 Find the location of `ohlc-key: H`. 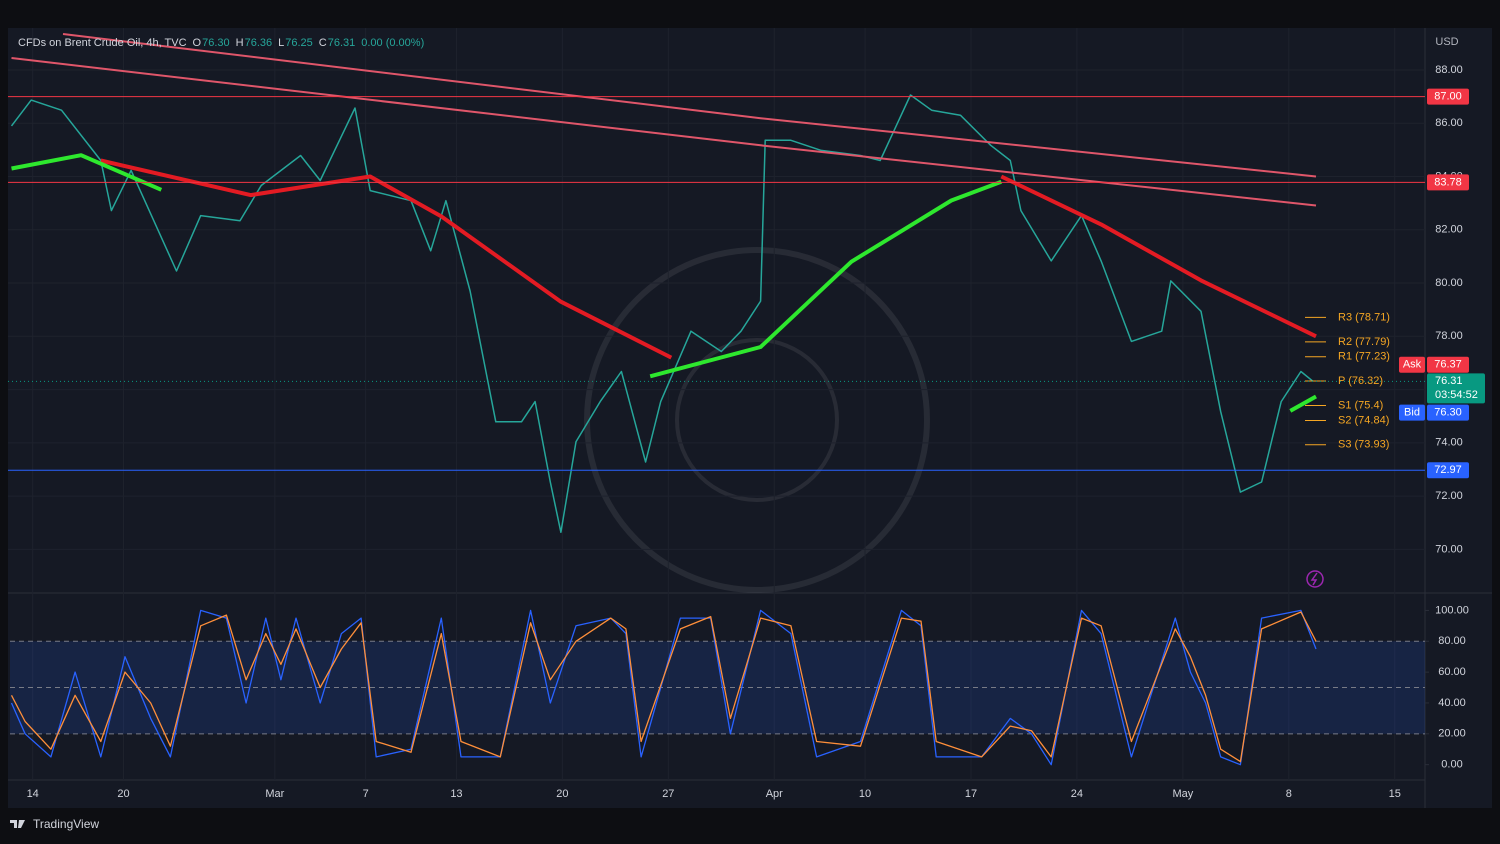

ohlc-key: H is located at coordinates (240, 43).